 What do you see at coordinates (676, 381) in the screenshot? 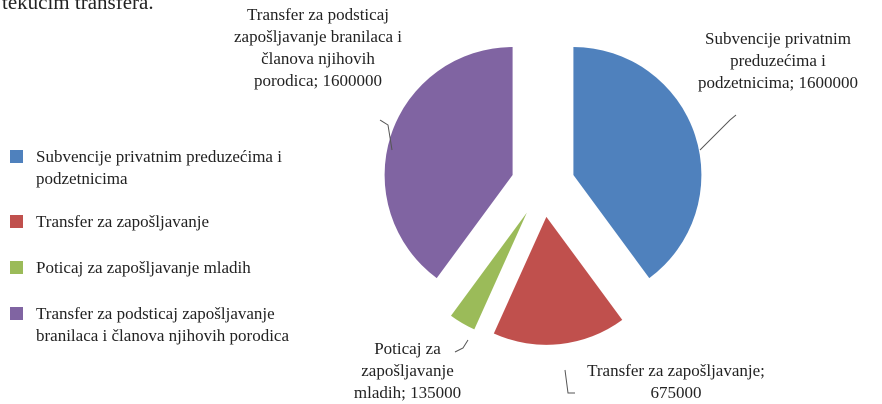
I see `data-label: Transfer za zapošljavanje; 675000` at bounding box center [676, 381].